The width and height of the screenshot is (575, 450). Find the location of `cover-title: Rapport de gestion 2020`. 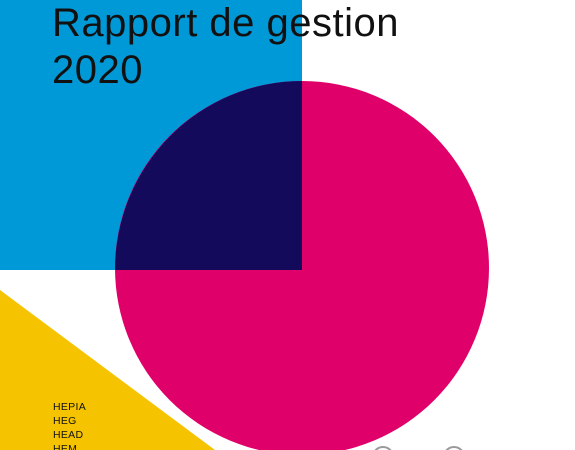

cover-title: Rapport de gestion 2020 is located at coordinates (225, 47).